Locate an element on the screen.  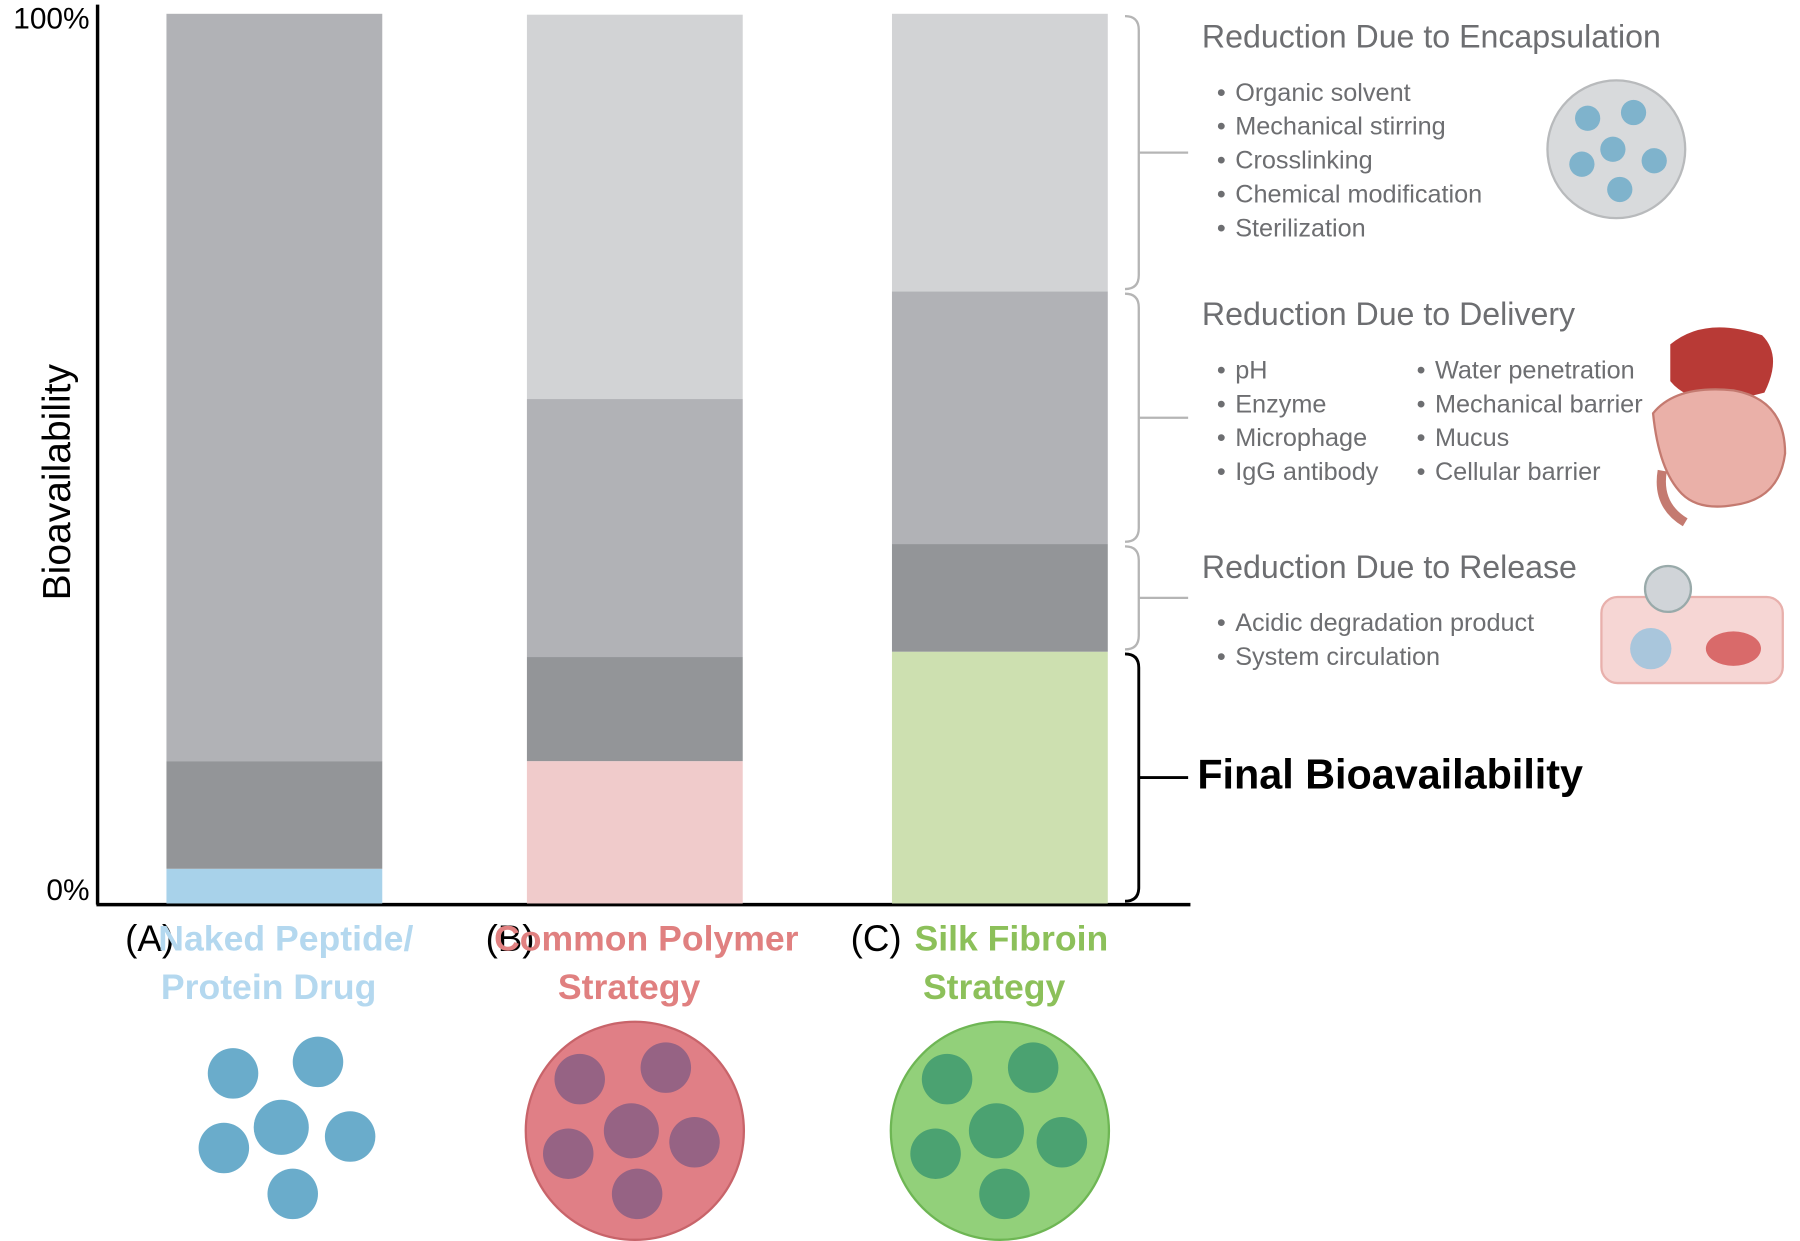
detail-item: IgG antibody is located at coordinates (1307, 472).